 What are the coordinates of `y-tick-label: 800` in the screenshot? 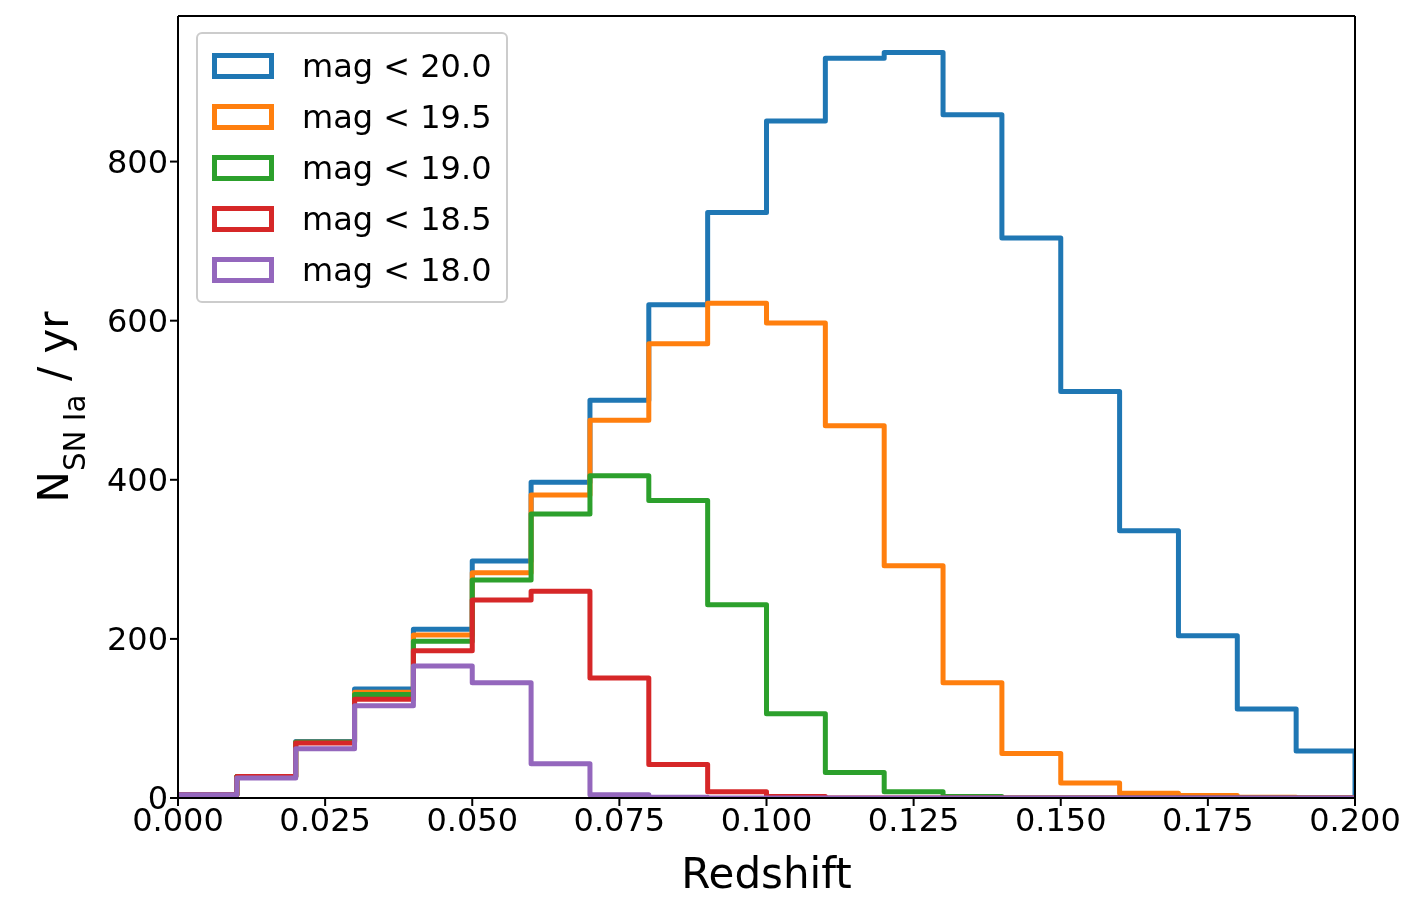 It's located at (137, 161).